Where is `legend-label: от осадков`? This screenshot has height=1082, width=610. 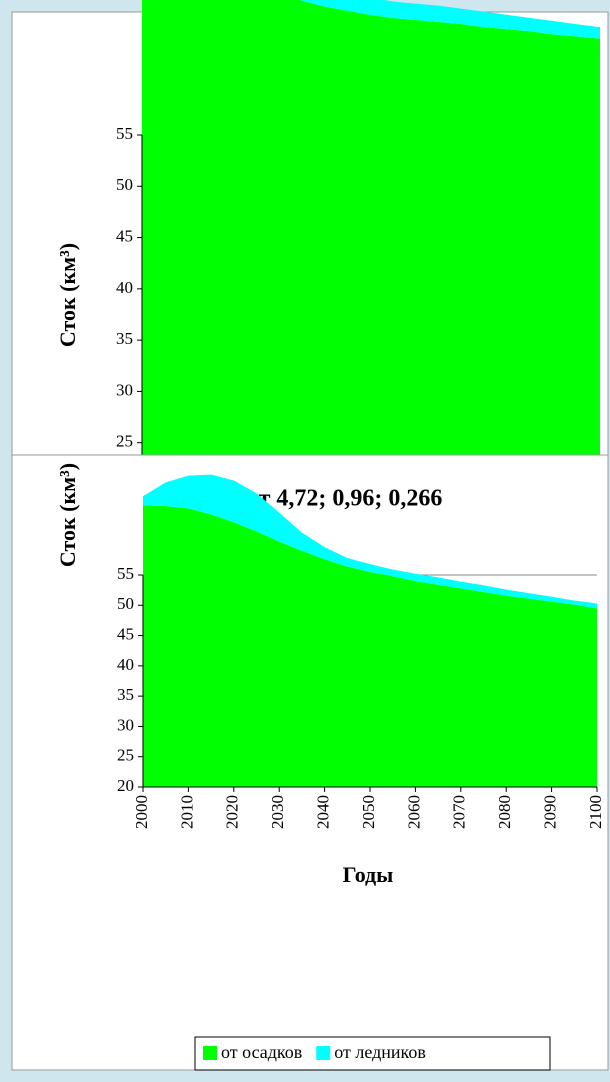
legend-label: от осадков is located at coordinates (261, 1052).